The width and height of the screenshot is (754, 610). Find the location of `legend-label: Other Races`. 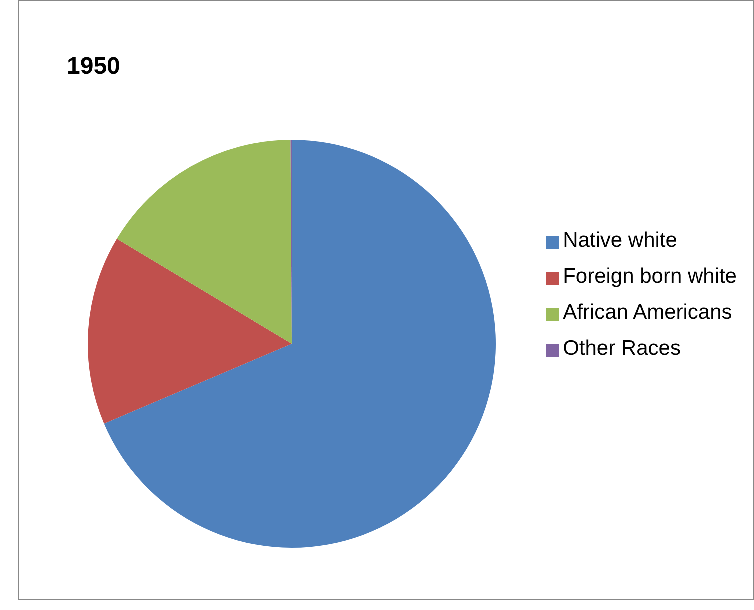

legend-label: Other Races is located at coordinates (622, 348).